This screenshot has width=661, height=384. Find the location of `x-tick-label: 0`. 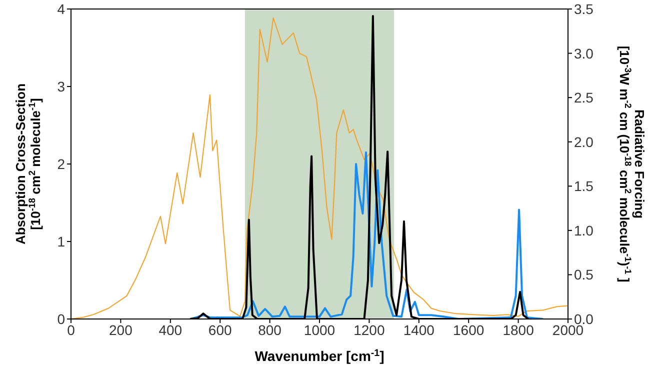

x-tick-label: 0 is located at coordinates (71, 330).